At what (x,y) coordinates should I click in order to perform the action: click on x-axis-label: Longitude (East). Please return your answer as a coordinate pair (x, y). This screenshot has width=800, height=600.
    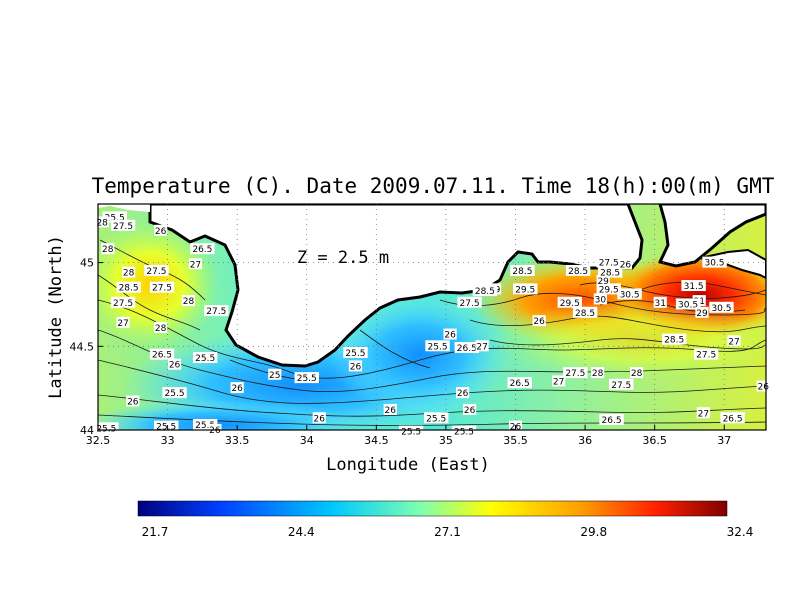
    Looking at the image, I should click on (408, 465).